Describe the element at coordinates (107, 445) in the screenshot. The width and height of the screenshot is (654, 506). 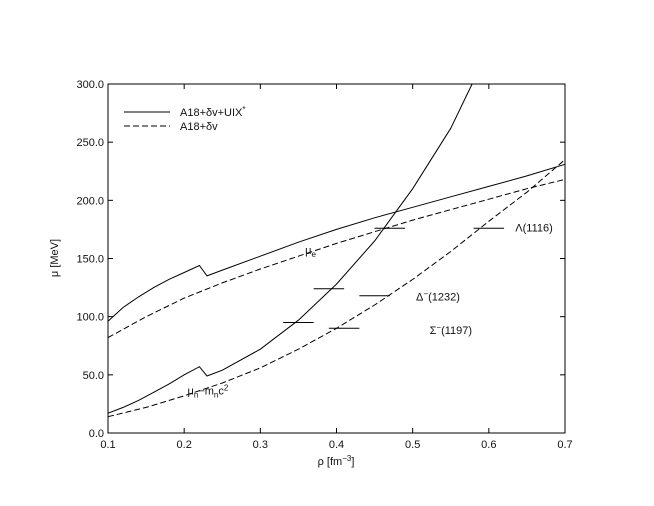
I see `x-tick-label: 0.1` at that location.